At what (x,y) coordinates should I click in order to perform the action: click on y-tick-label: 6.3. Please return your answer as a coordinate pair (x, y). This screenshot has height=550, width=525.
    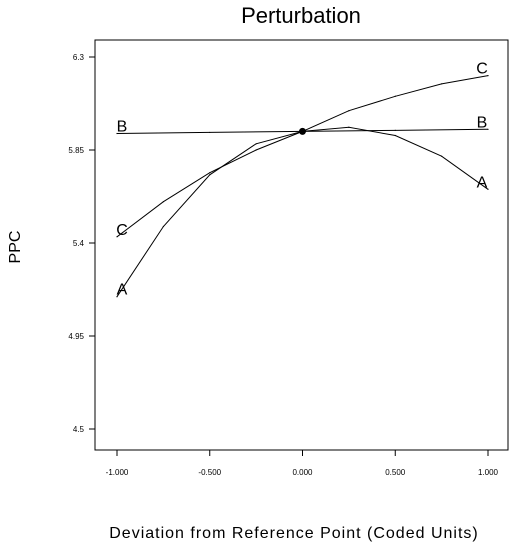
    Looking at the image, I should click on (79, 57).